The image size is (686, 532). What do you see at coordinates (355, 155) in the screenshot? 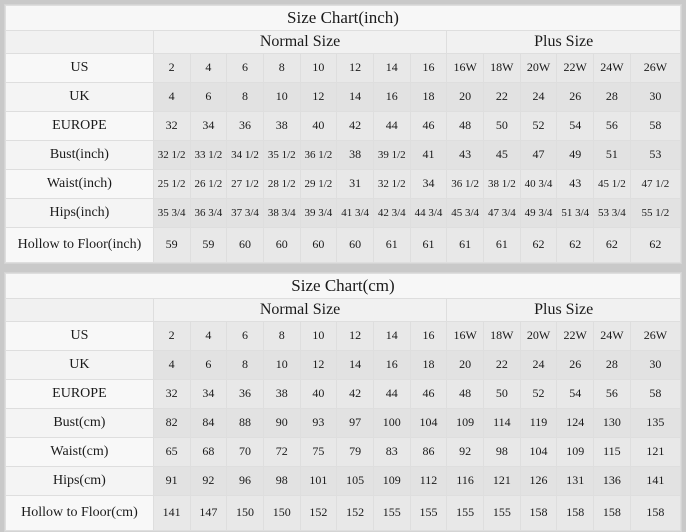
I see `table-cell: 38` at bounding box center [355, 155].